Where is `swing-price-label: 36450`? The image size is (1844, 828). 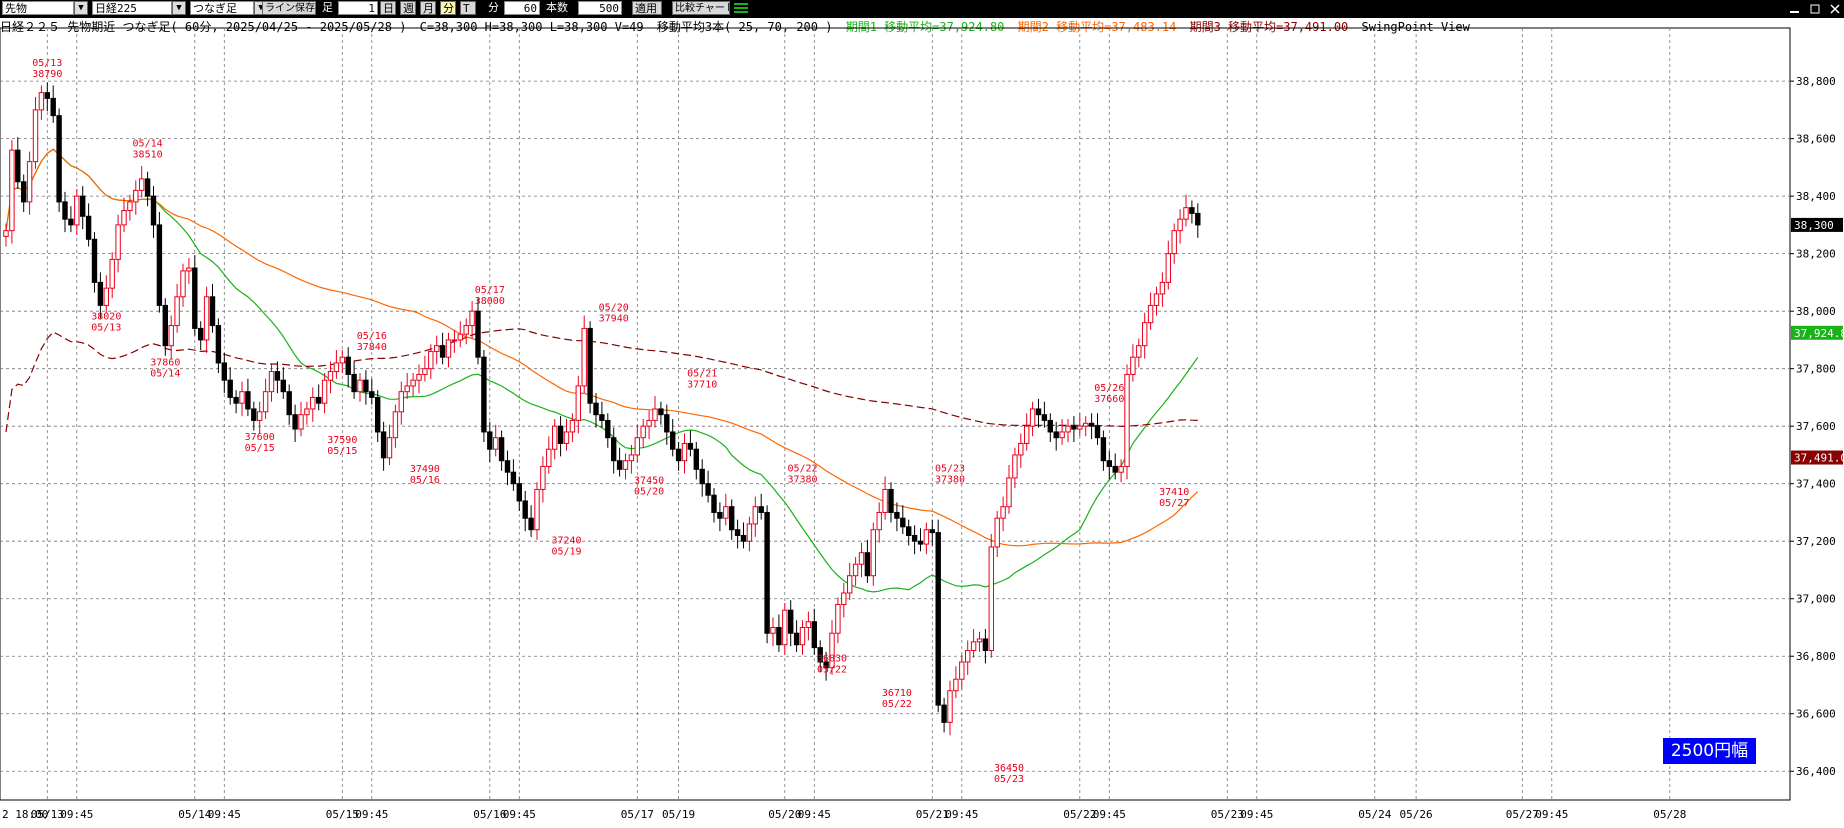 swing-price-label: 36450 is located at coordinates (1009, 768).